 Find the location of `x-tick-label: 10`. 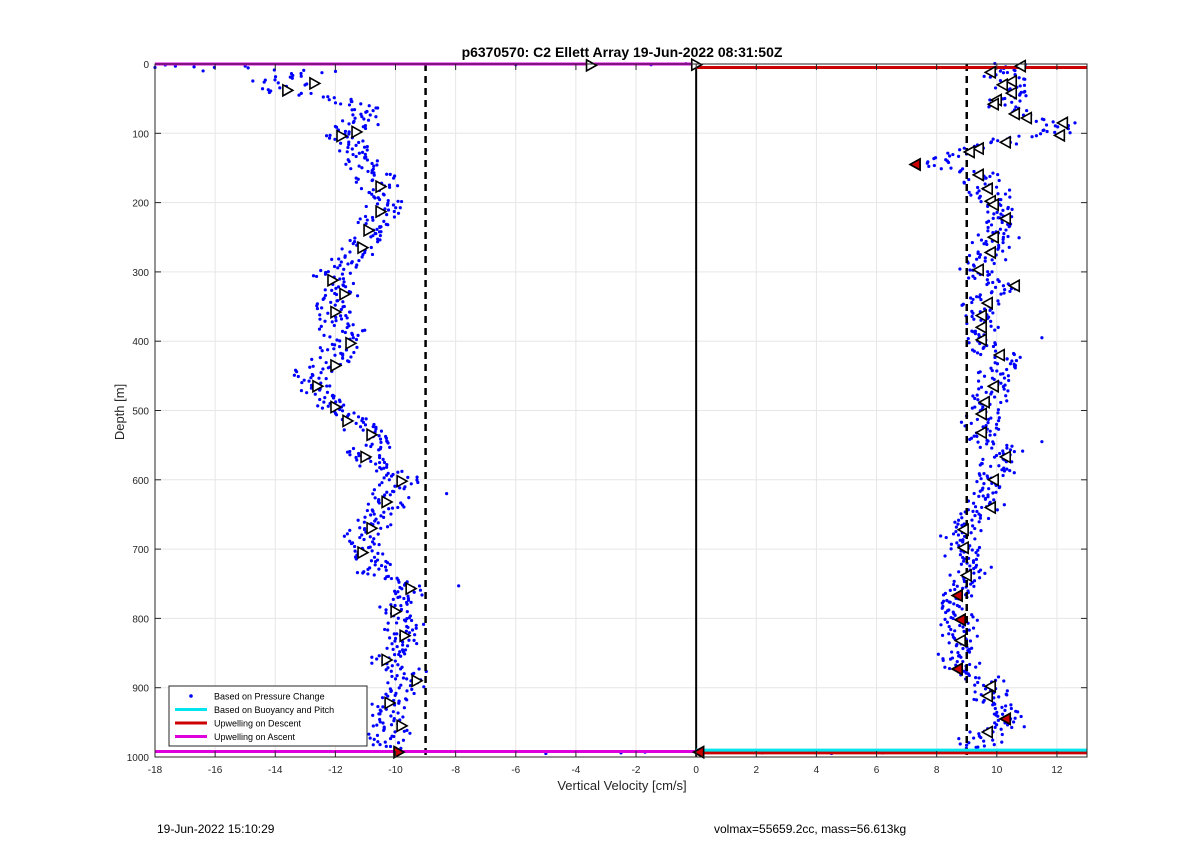

x-tick-label: 10 is located at coordinates (997, 770).